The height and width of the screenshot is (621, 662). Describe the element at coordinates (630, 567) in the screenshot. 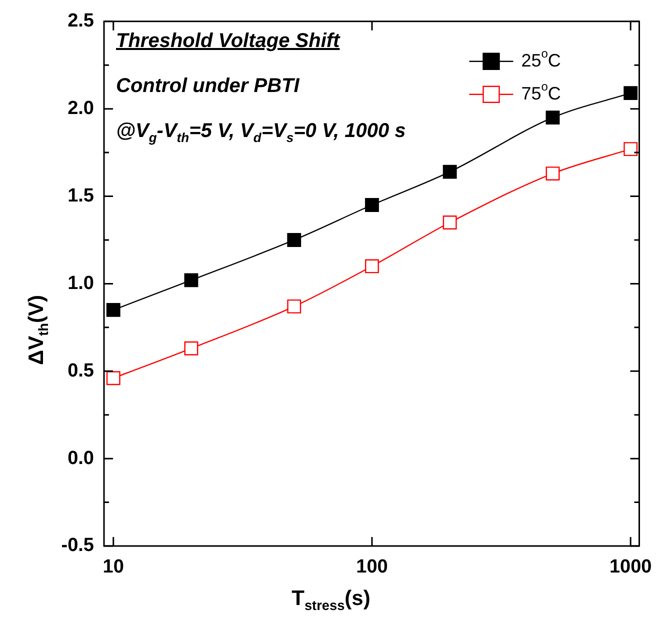

I see `x-tick-label: 1000` at that location.